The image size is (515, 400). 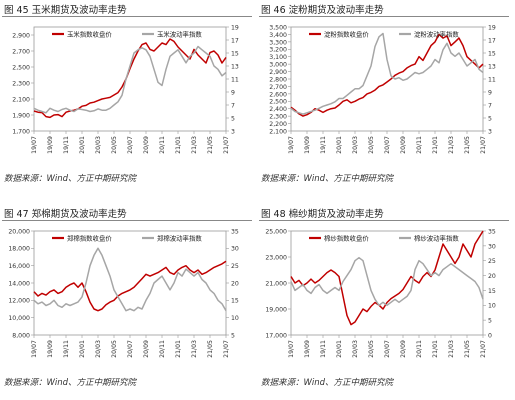 I want to click on plot-frame, so click(x=387, y=283).